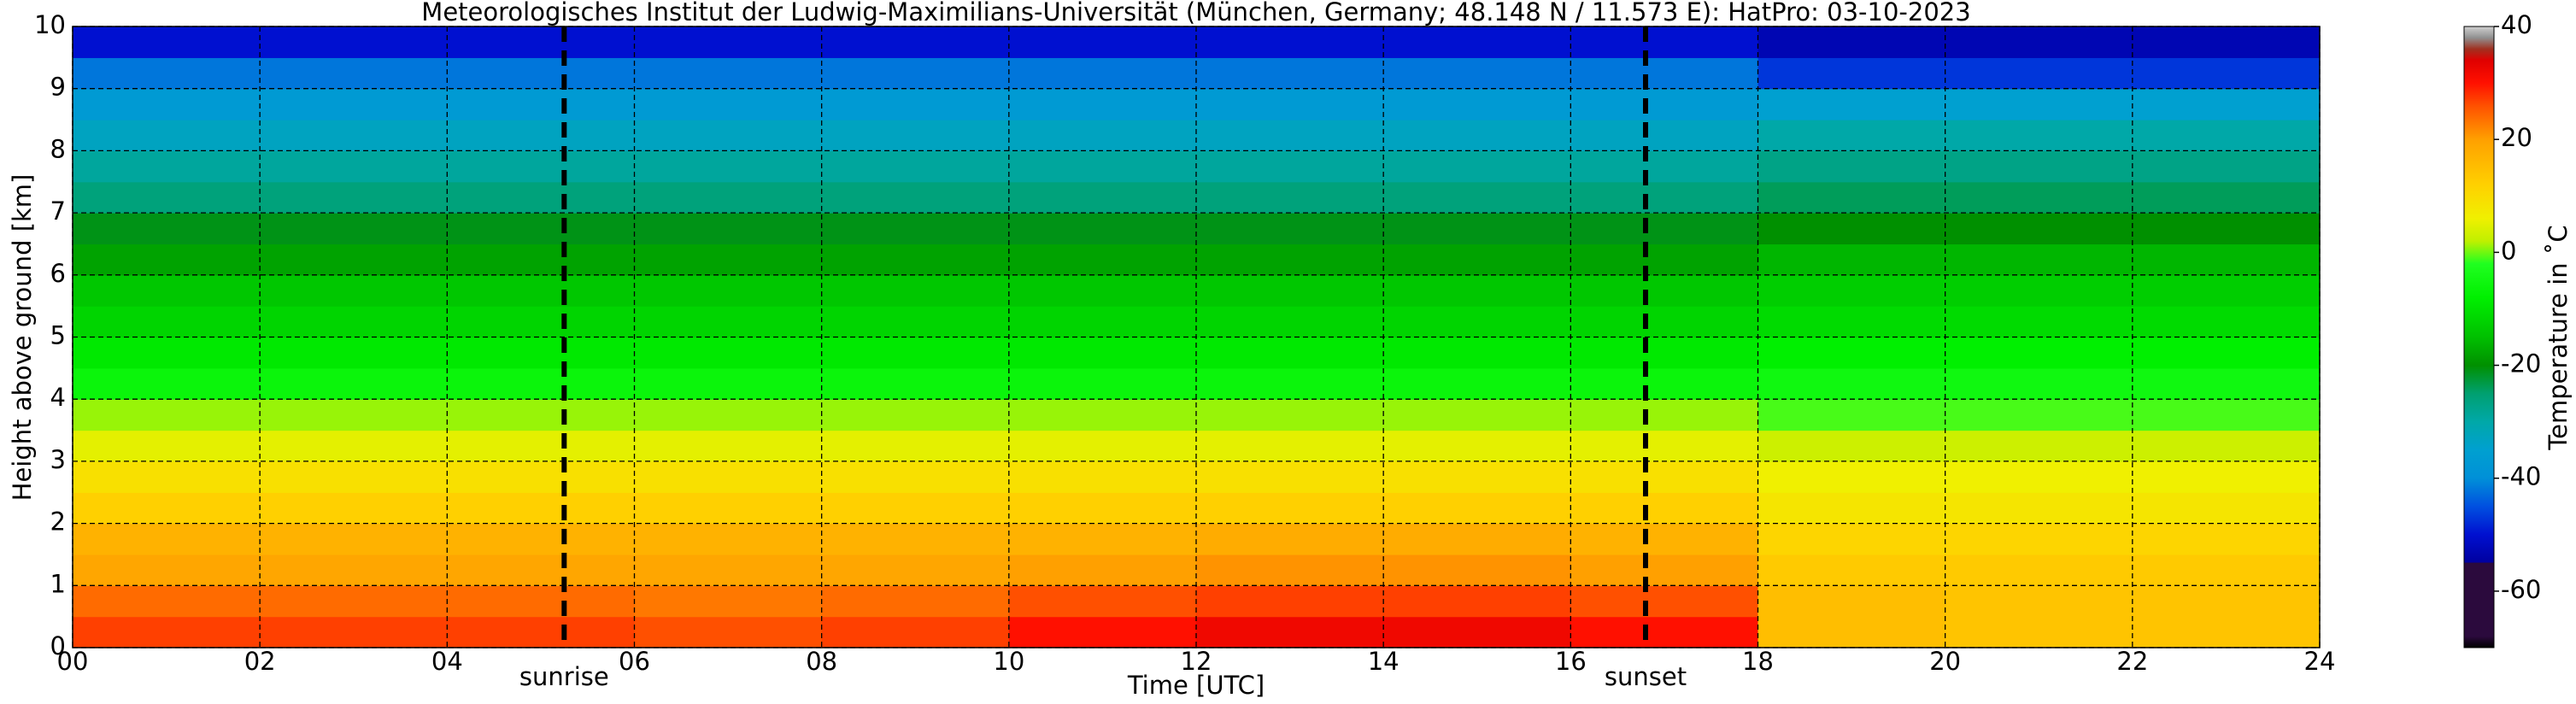 This screenshot has width=2576, height=704. Describe the element at coordinates (634, 661) in the screenshot. I see `x-tick-label: 06` at that location.